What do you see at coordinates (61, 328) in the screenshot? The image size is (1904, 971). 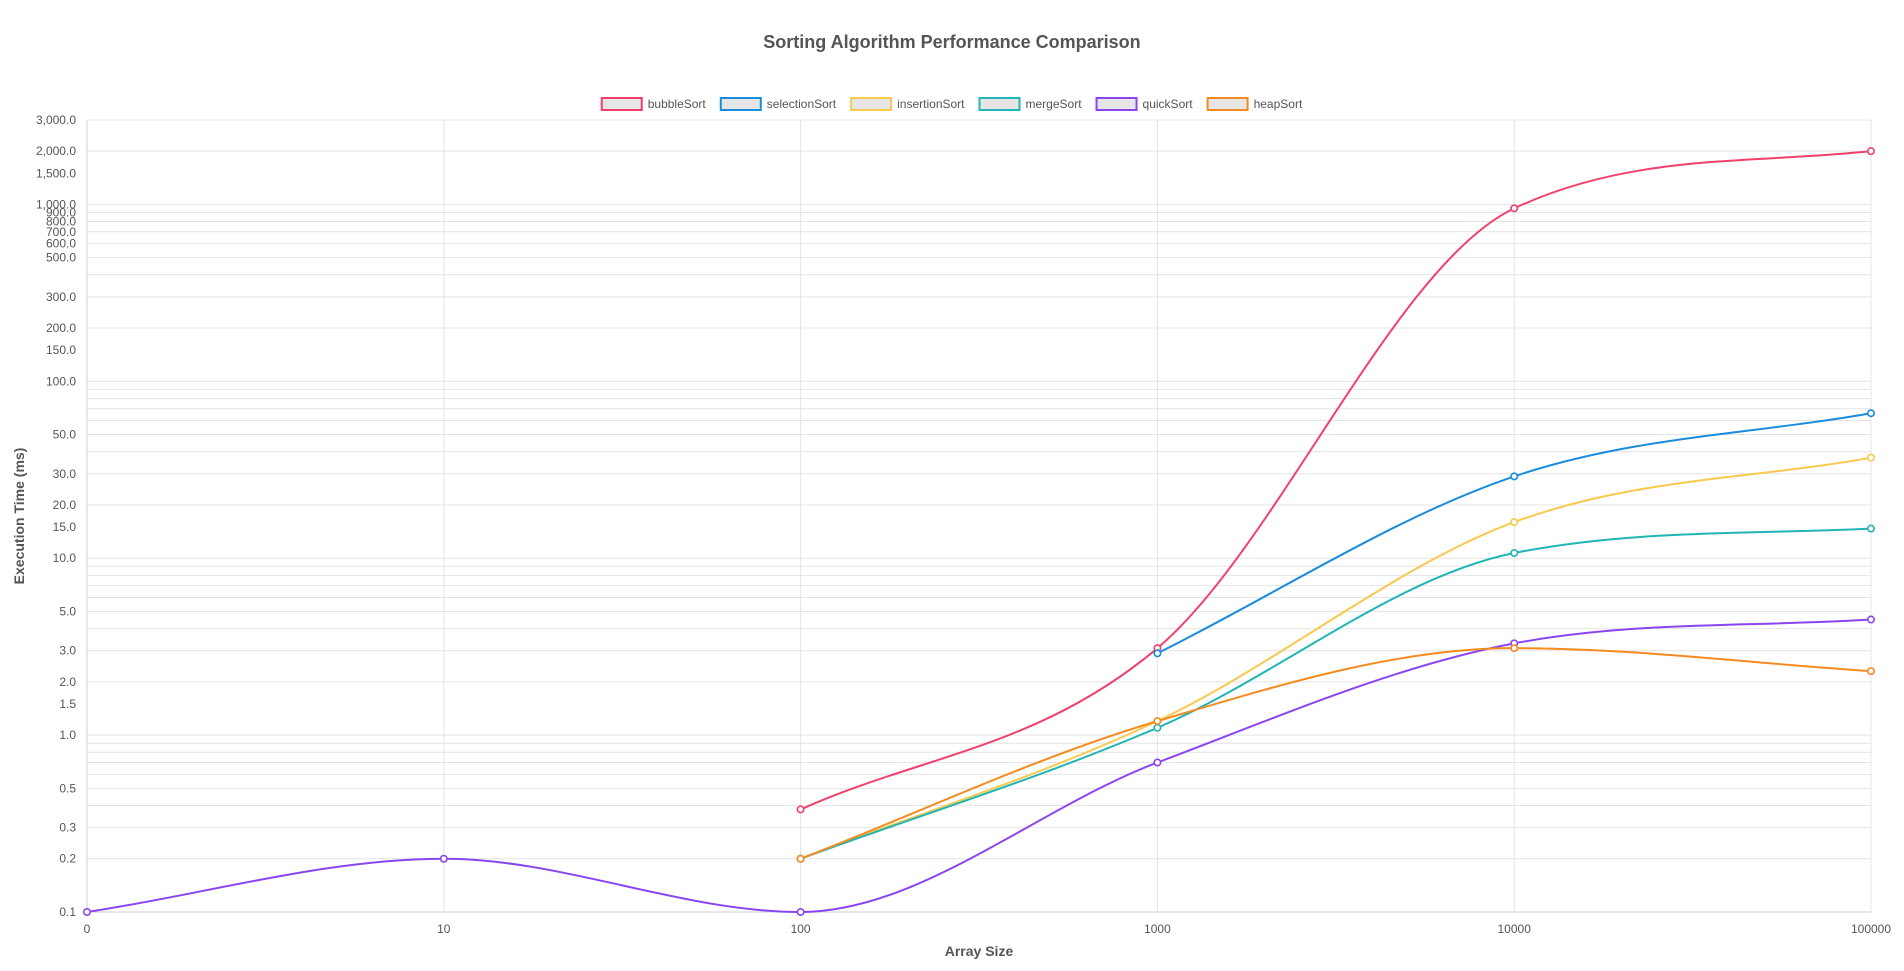 I see `y-tick-label: 200.0` at bounding box center [61, 328].